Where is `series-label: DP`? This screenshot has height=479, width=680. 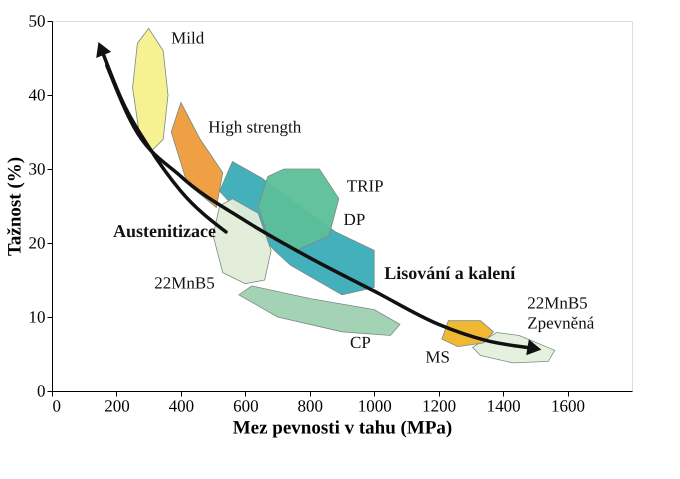 series-label: DP is located at coordinates (355, 219).